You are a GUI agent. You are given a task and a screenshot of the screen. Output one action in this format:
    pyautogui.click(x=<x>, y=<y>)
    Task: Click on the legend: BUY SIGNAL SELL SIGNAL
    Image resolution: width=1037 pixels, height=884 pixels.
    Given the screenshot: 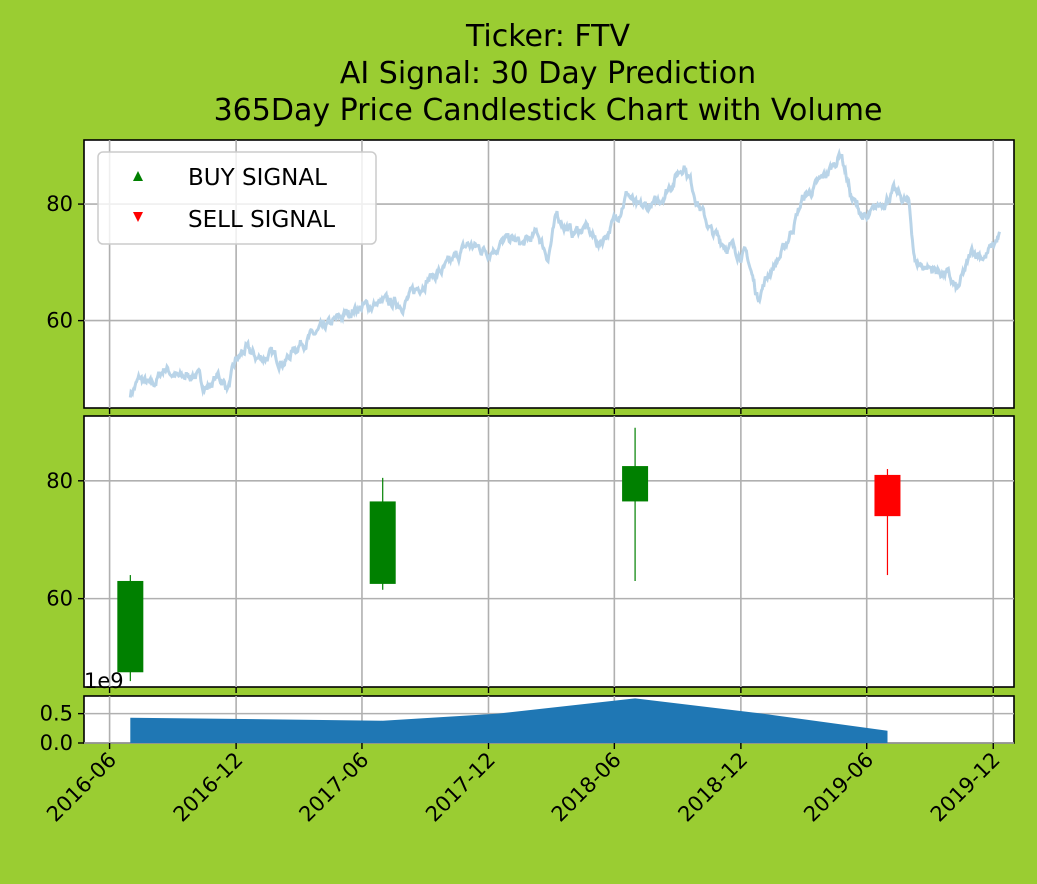 What is the action you would take?
    pyautogui.click(x=237, y=198)
    